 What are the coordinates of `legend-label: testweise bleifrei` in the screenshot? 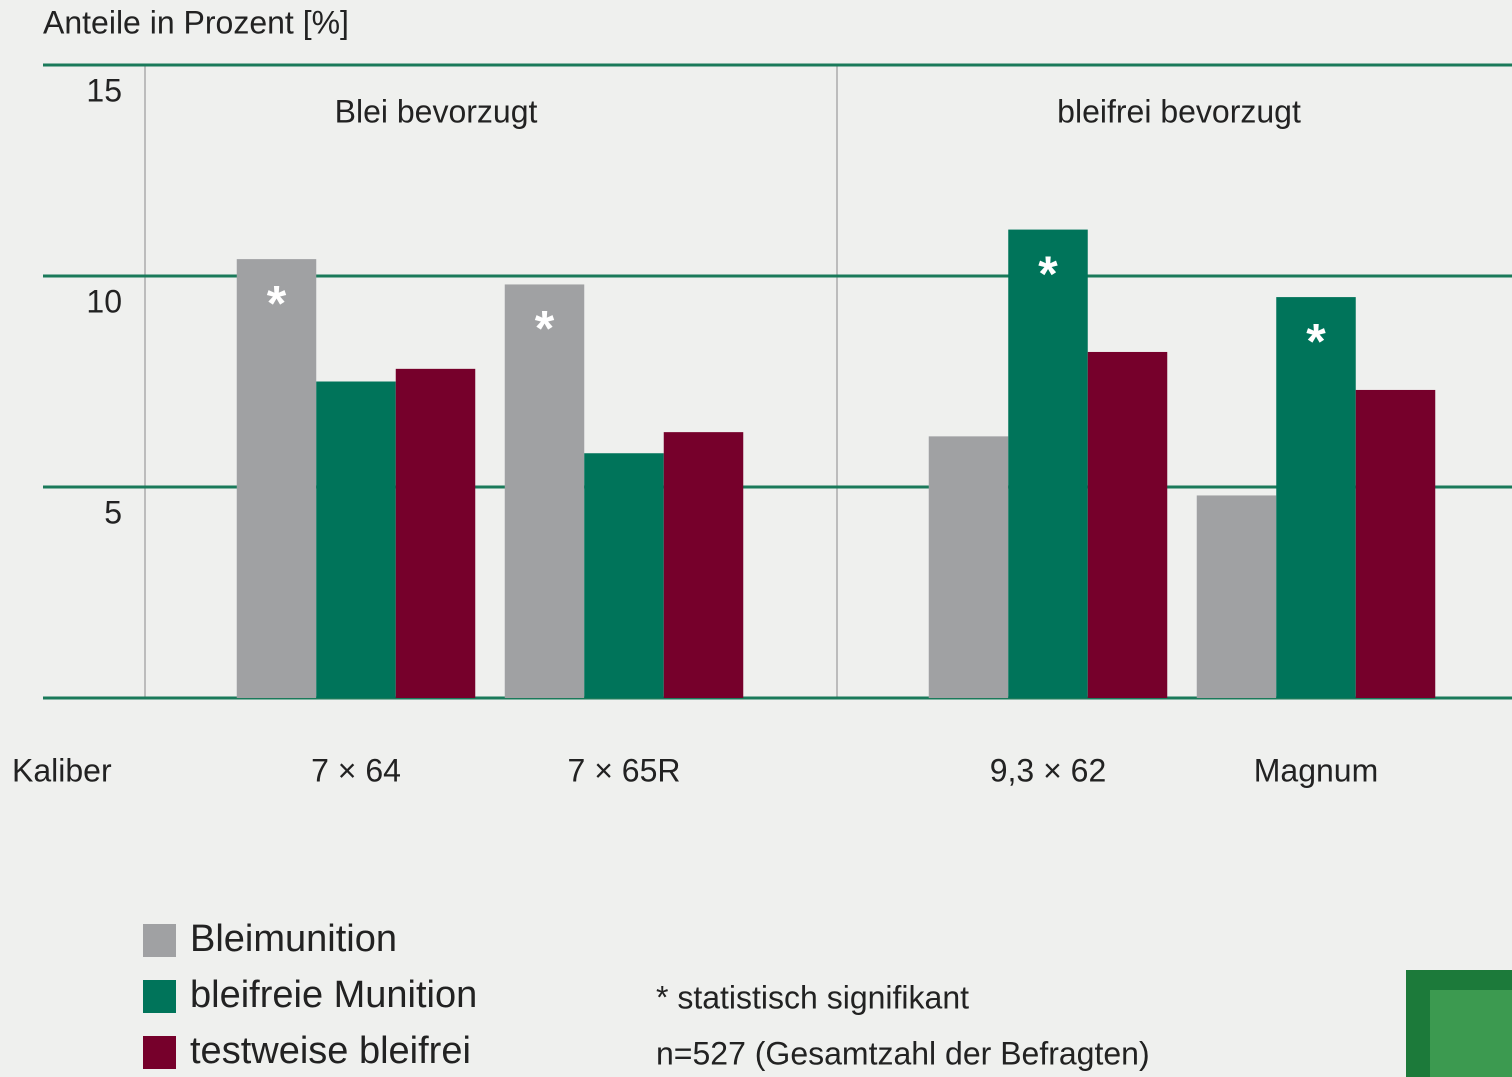 It's located at (330, 1051).